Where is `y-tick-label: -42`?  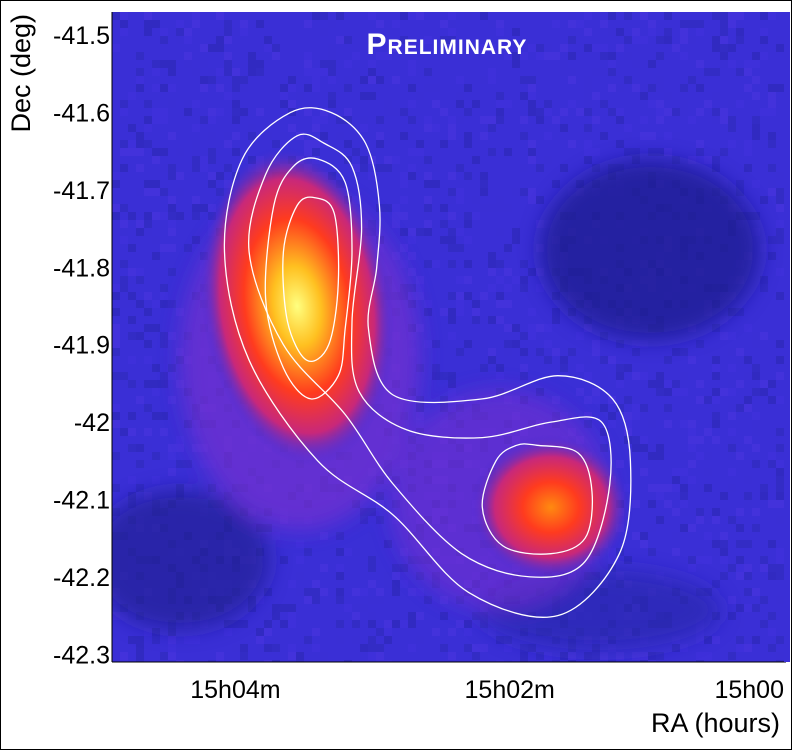 y-tick-label: -42 is located at coordinates (92, 423).